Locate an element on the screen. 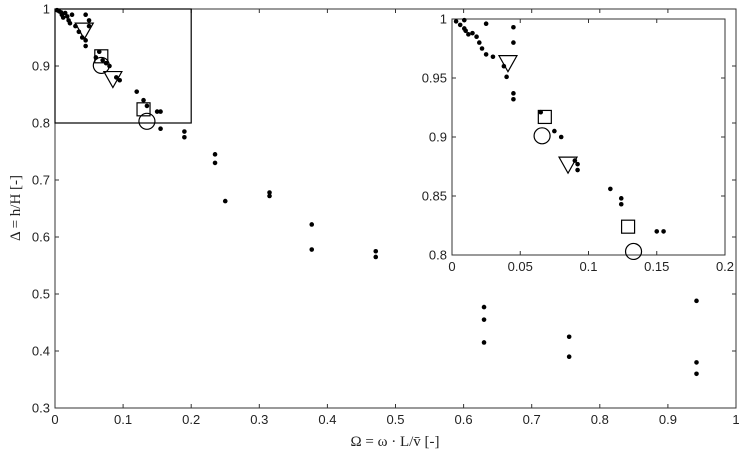 The width and height of the screenshot is (743, 457). main-y-tick-label: 0.8 is located at coordinates (41, 123).